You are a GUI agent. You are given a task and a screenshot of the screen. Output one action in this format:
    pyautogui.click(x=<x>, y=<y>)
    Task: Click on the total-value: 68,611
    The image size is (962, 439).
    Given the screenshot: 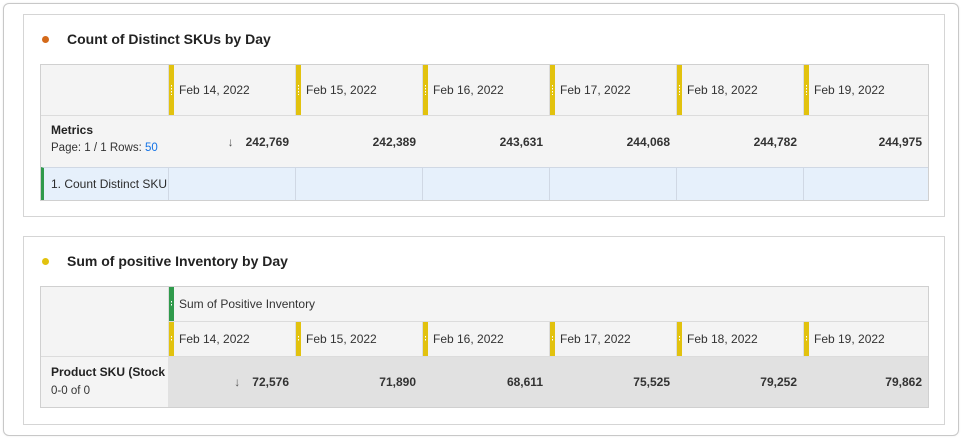 What is the action you would take?
    pyautogui.click(x=485, y=382)
    